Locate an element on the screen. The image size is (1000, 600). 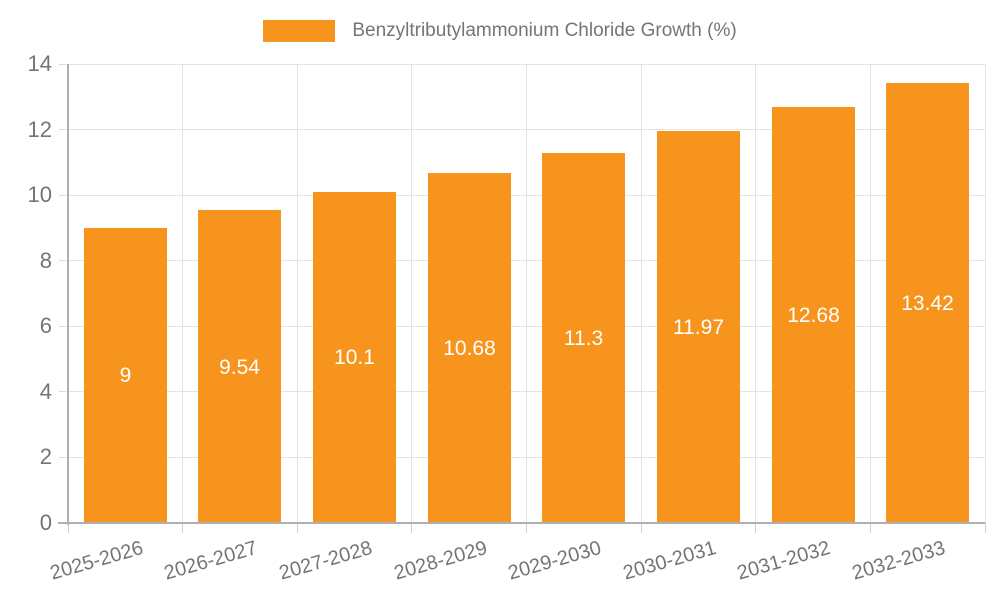
y-axis-line is located at coordinates (68, 294).